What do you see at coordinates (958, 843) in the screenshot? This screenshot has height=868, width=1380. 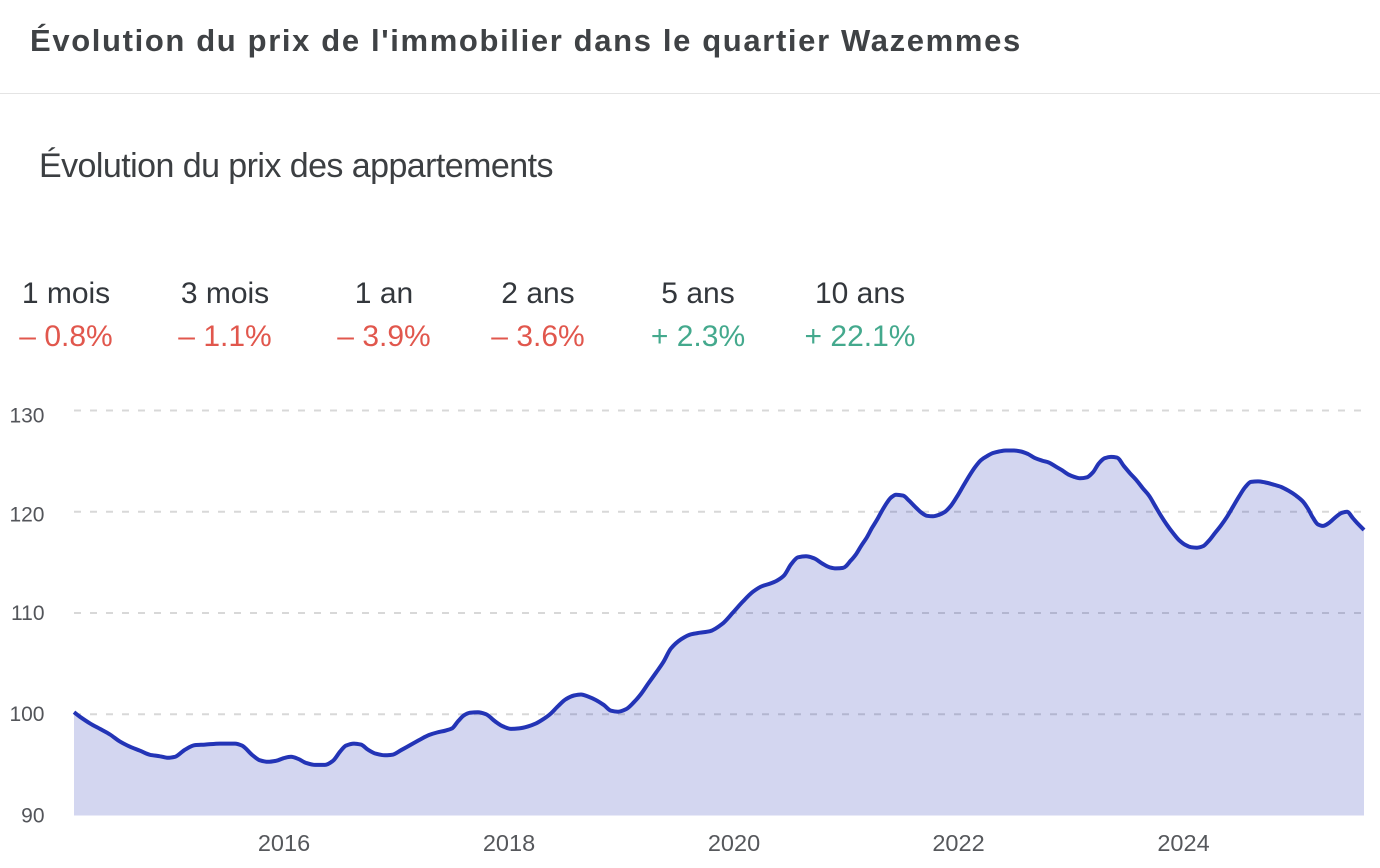 I see `svg-text: 2022` at bounding box center [958, 843].